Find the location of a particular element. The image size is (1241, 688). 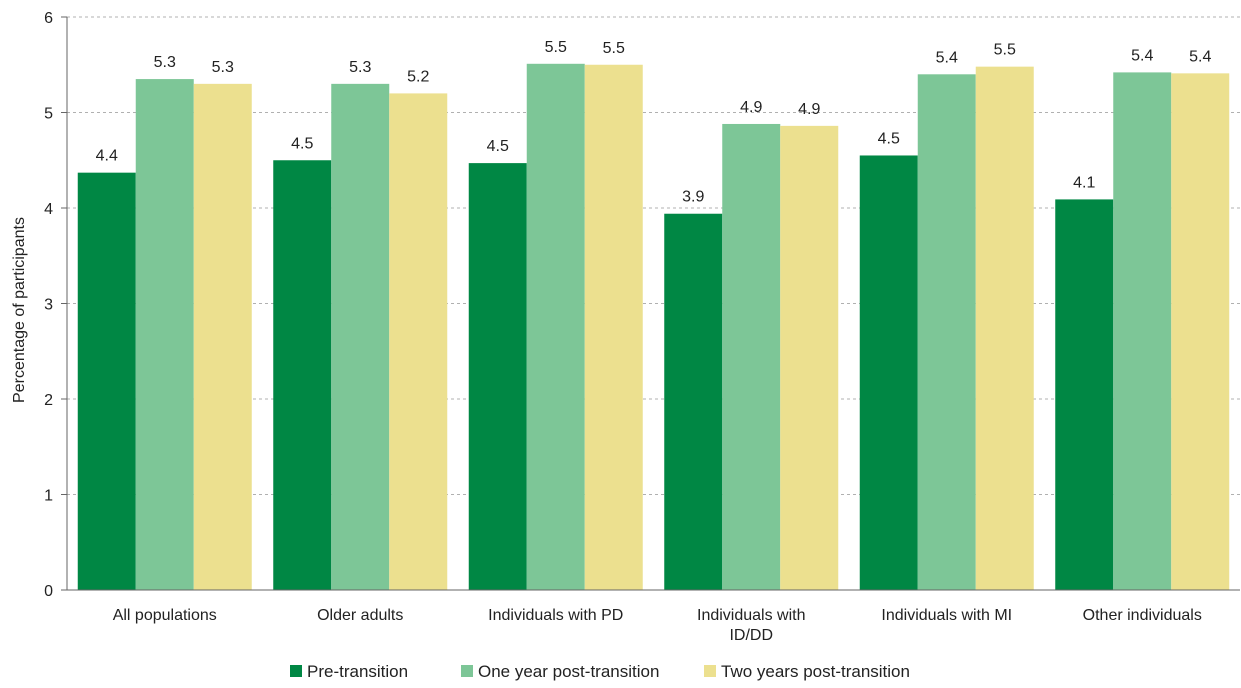

y-tick-label: 4 is located at coordinates (48, 209).